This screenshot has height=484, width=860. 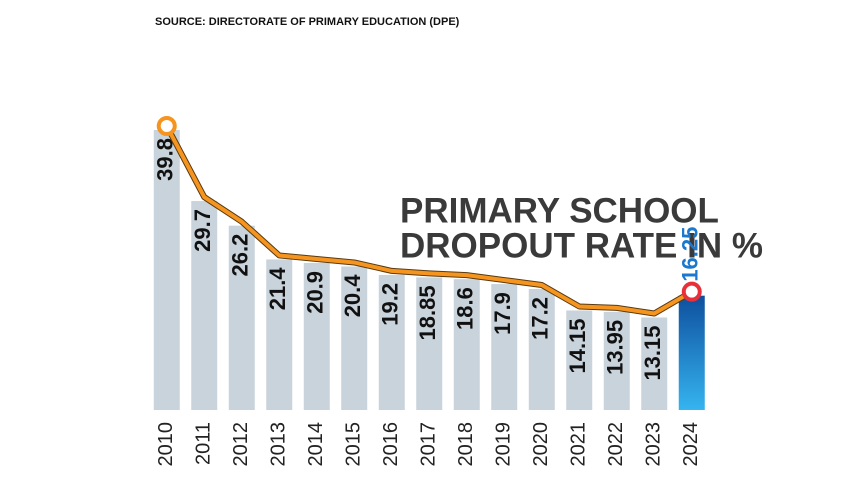 I want to click on data-label: 39.8, so click(x=165, y=159).